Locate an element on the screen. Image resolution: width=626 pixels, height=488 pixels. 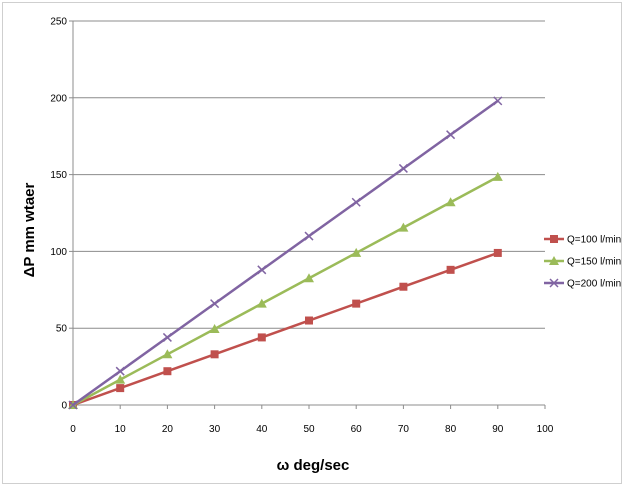
x-tick-label: 50 is located at coordinates (309, 429).